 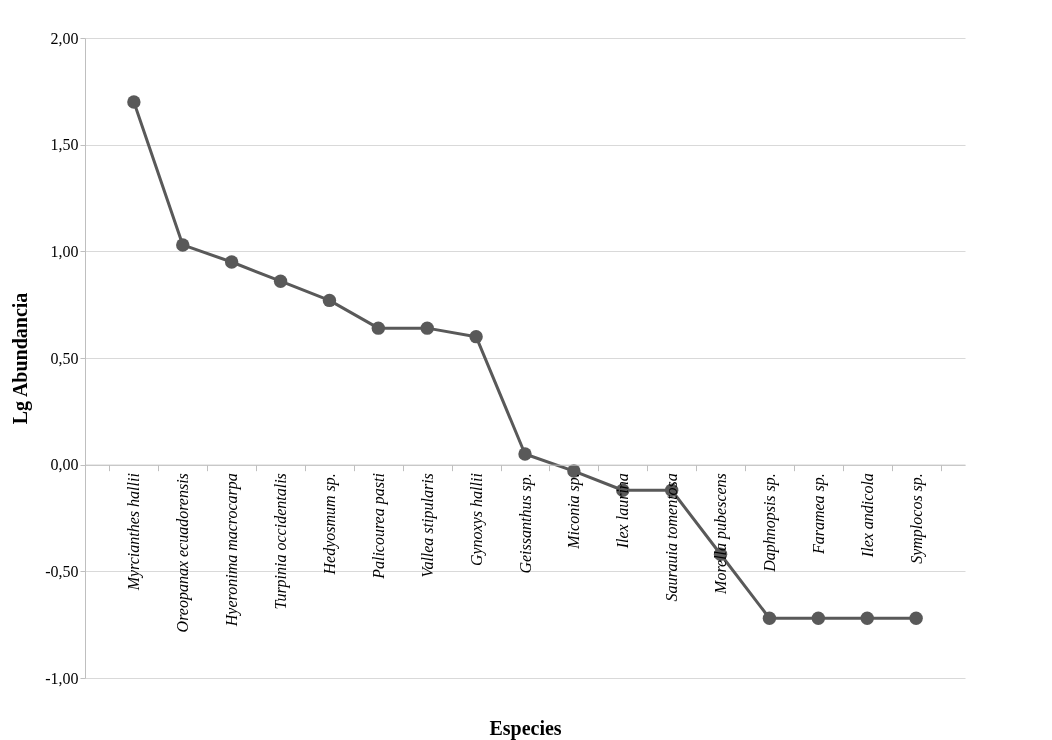 I want to click on x-tick-label: Myrcianthes hallii, so click(x=134, y=532).